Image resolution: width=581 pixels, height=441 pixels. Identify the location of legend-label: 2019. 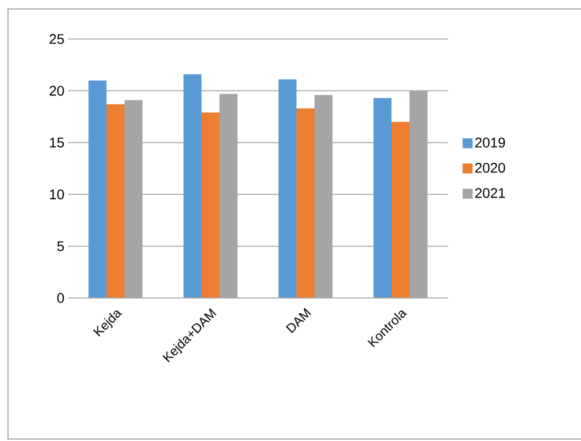
(490, 143).